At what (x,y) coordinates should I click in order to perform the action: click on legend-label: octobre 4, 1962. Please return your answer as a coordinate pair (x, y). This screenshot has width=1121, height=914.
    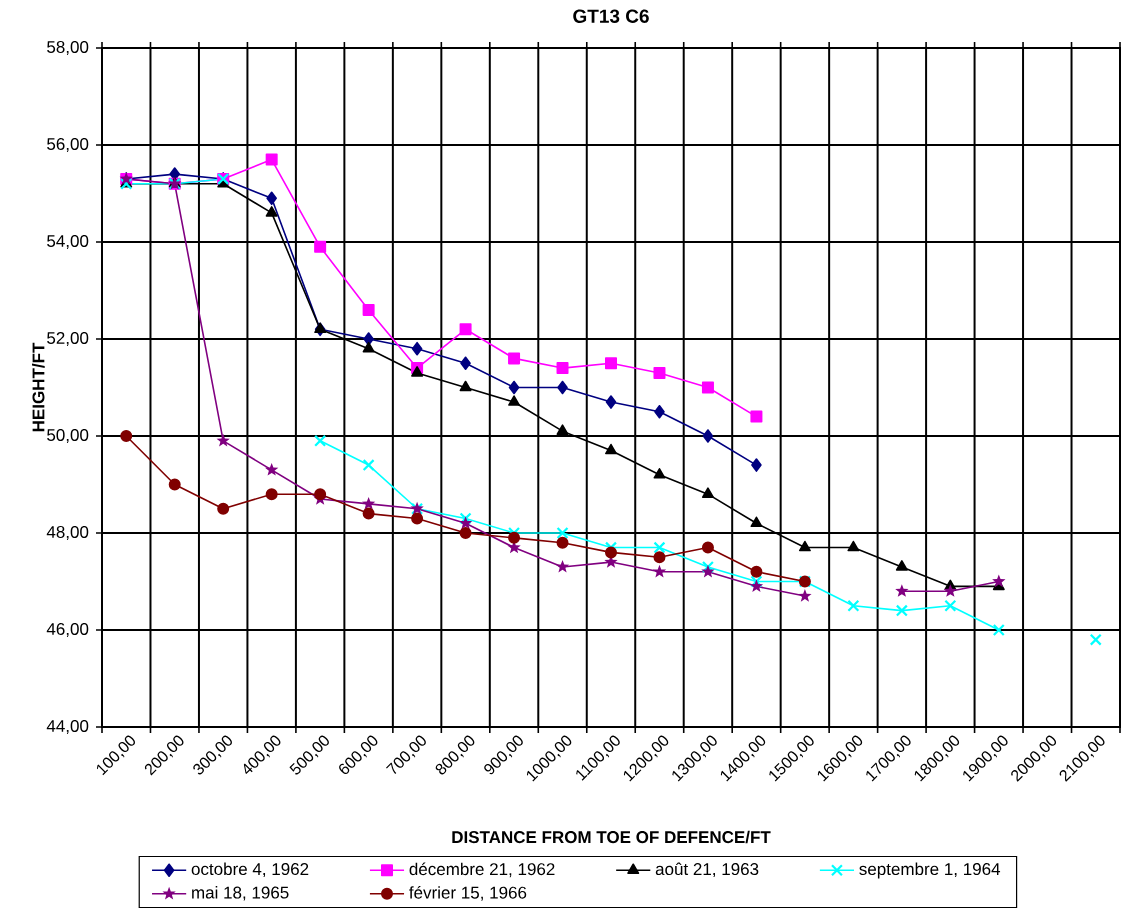
    Looking at the image, I should click on (250, 870).